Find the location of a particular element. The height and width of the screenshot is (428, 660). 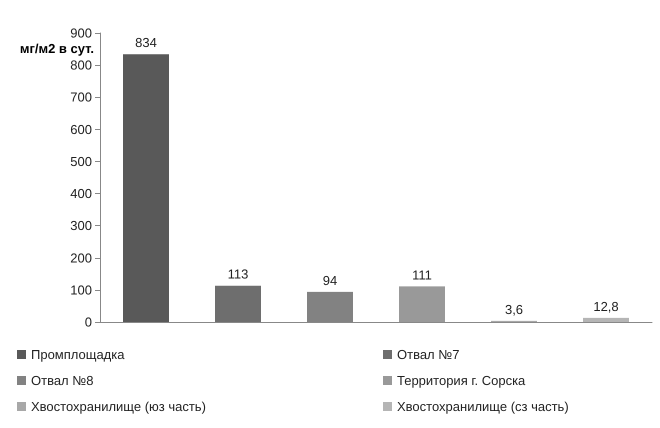

legend-label: Отвал №7 is located at coordinates (428, 354).